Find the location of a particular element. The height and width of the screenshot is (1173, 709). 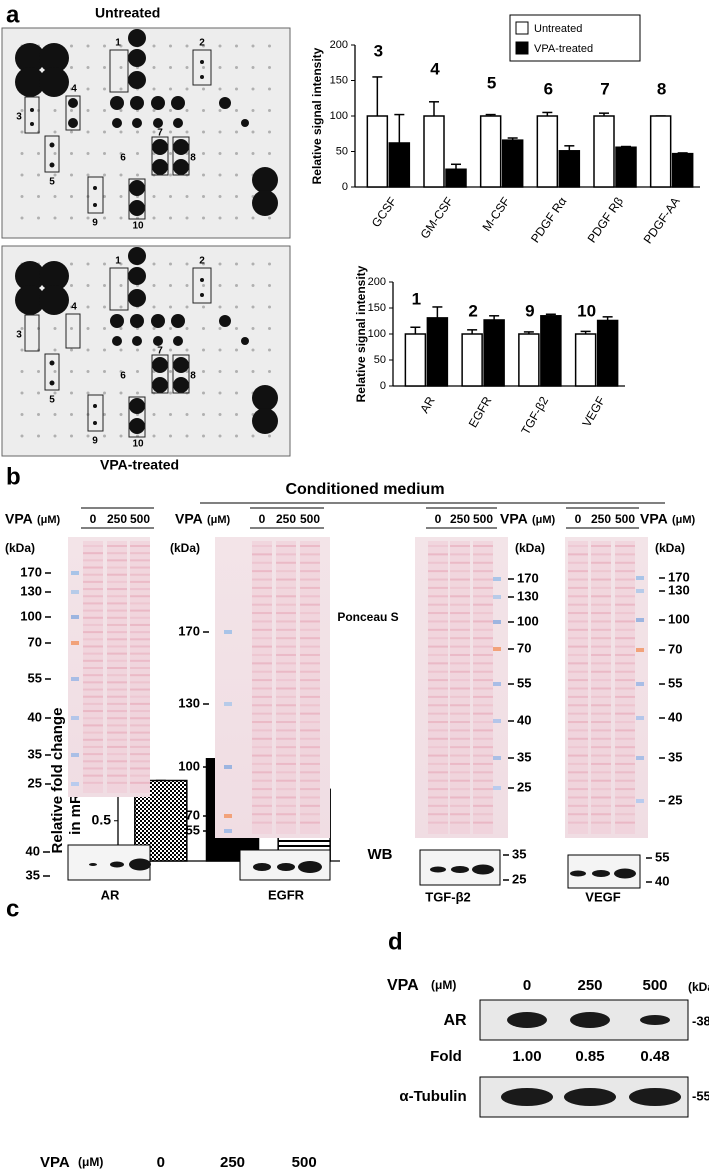

spot-label: 3 is located at coordinates (19, 117).